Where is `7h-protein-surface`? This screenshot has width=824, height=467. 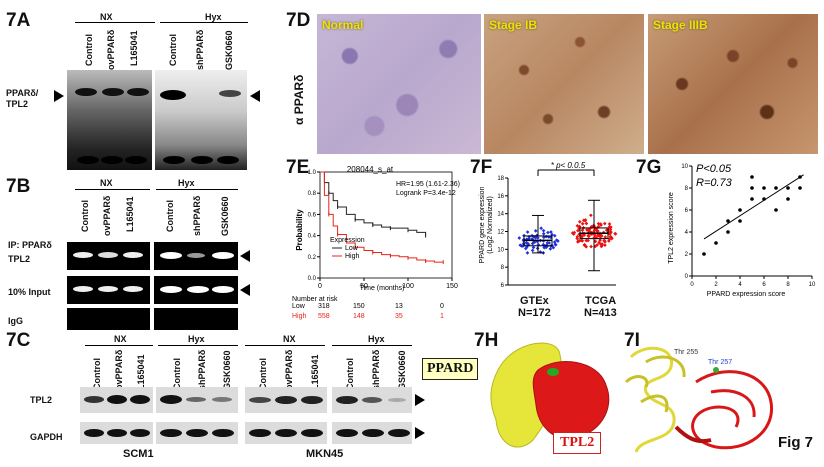
7h-protein-surface is located at coordinates (550, 395).